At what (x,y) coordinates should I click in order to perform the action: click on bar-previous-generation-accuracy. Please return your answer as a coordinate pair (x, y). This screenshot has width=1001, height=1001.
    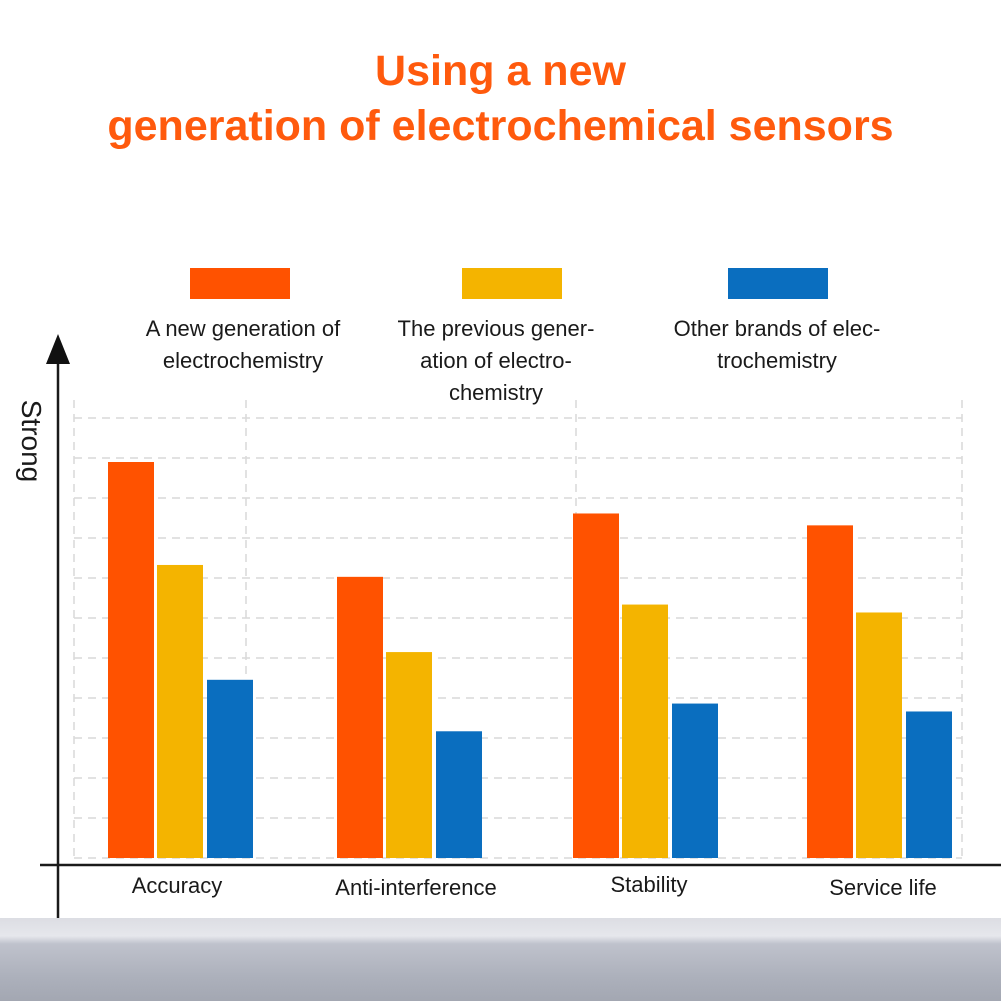
    Looking at the image, I should click on (180, 711).